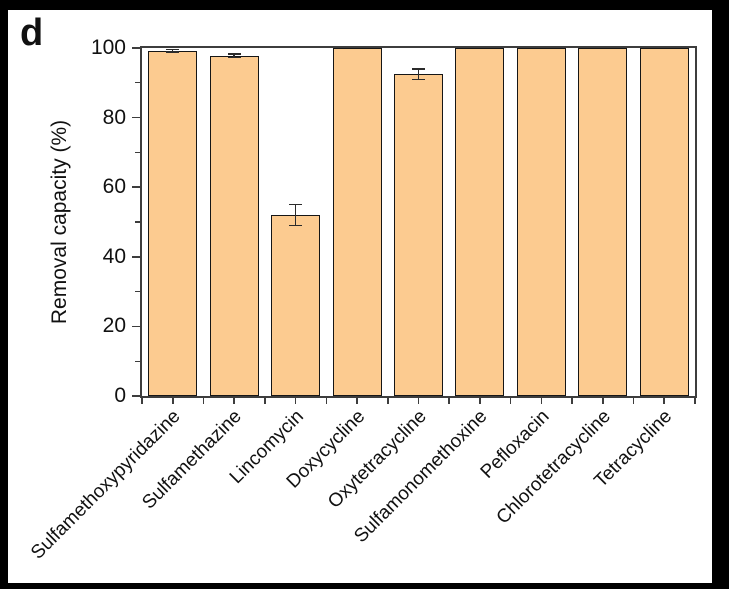 This screenshot has width=729, height=589. Describe the element at coordinates (114, 326) in the screenshot. I see `y-tick-label: 20` at that location.